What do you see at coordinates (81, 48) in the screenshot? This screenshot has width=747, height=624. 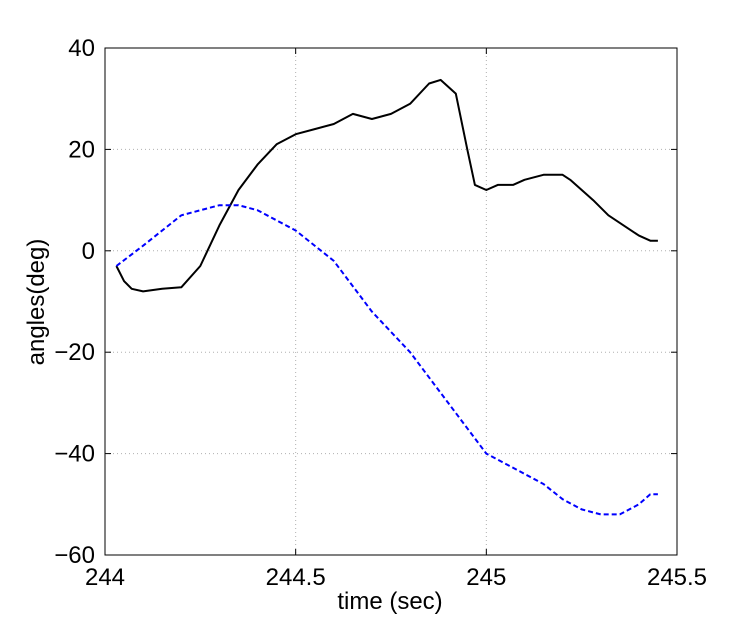 I see `y-tick-label: 40` at bounding box center [81, 48].